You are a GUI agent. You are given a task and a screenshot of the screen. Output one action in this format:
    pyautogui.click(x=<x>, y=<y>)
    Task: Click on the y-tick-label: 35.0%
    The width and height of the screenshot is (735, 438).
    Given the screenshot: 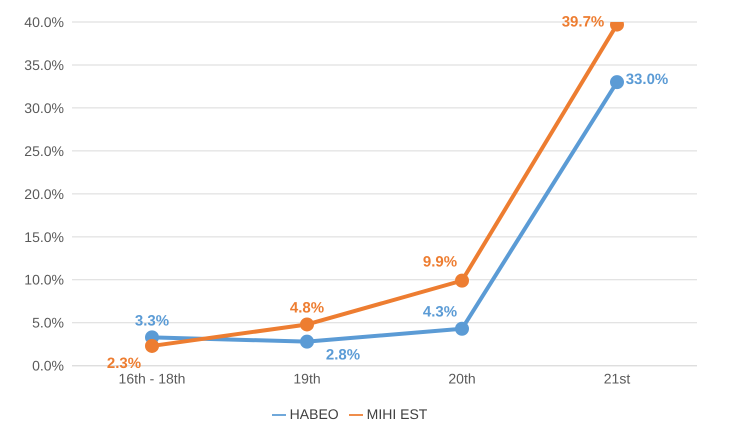 What is the action you would take?
    pyautogui.click(x=44, y=64)
    